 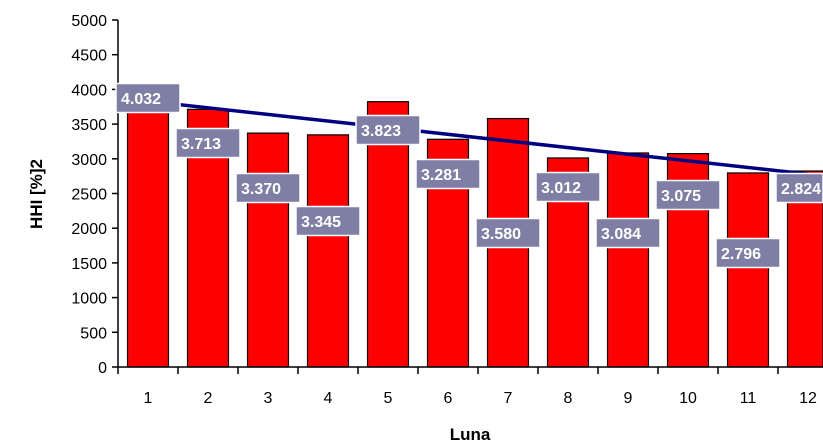 What do you see at coordinates (89, 195) in the screenshot?
I see `y-tick-label: 2500` at bounding box center [89, 195].